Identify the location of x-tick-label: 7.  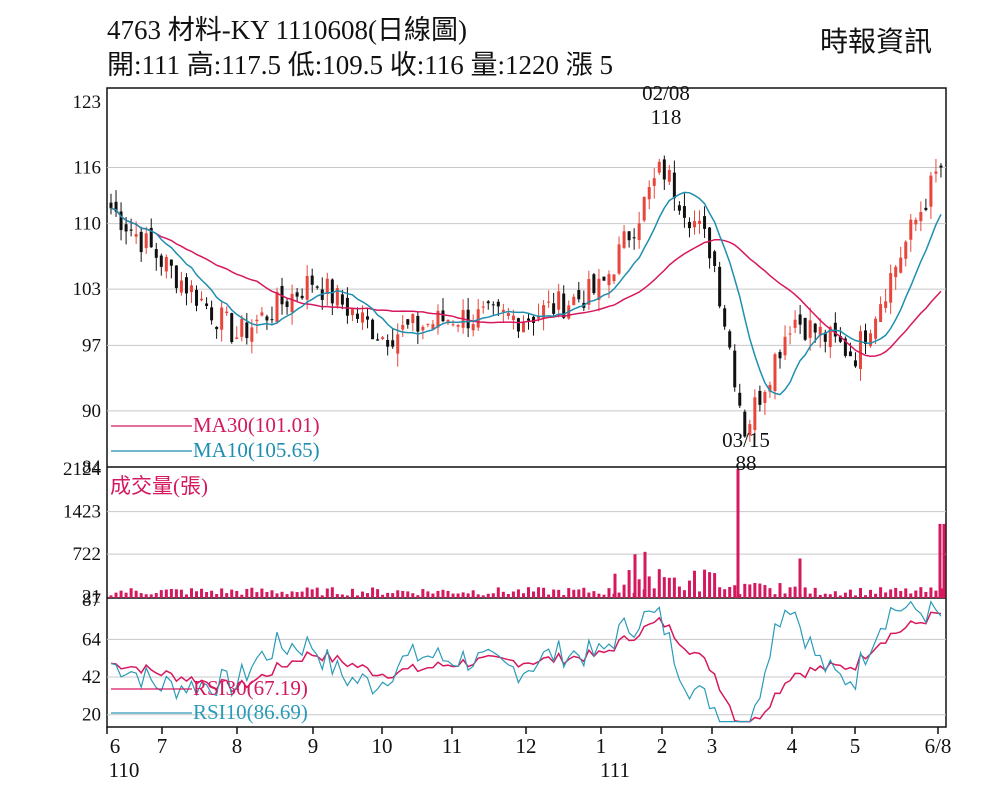
(162, 746).